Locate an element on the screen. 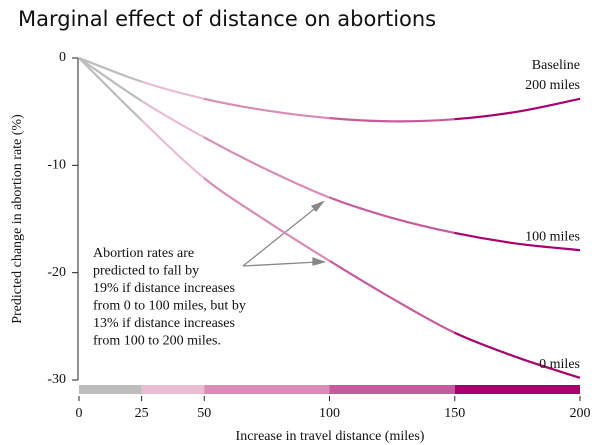 This screenshot has height=445, width=596. series-label: 0 miles is located at coordinates (559, 364).